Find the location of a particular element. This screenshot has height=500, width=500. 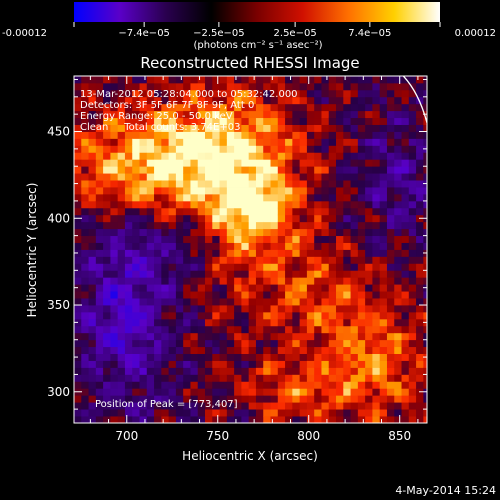

annotation-time-range: 13-Mar-2012 05:28:04.000 to 05:32:42.000 is located at coordinates (189, 94).